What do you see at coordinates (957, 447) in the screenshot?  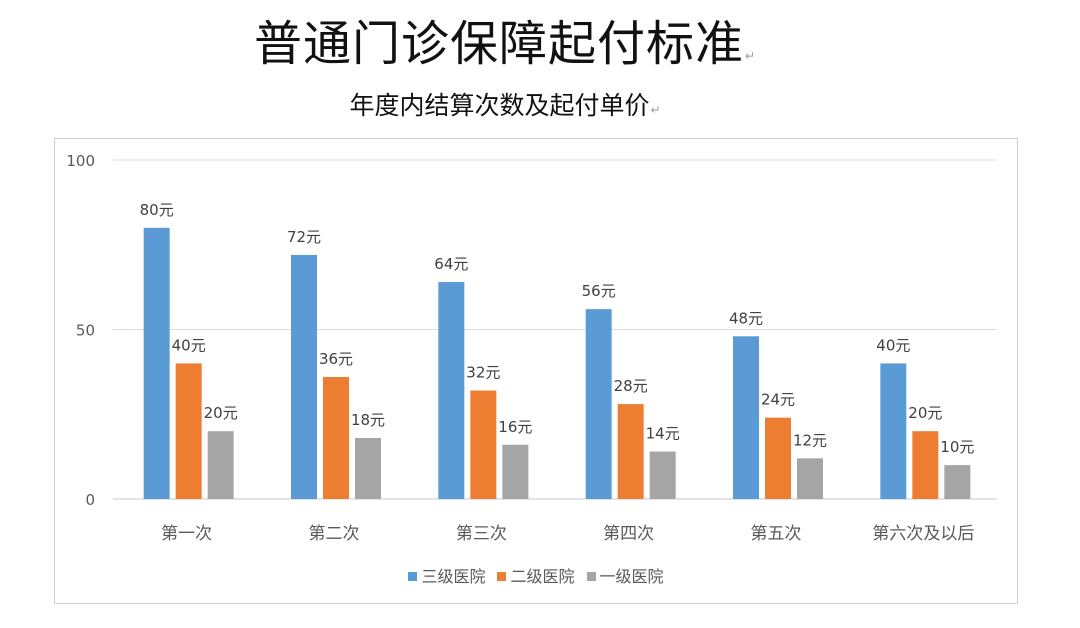 I see `data-label: 10元` at bounding box center [957, 447].